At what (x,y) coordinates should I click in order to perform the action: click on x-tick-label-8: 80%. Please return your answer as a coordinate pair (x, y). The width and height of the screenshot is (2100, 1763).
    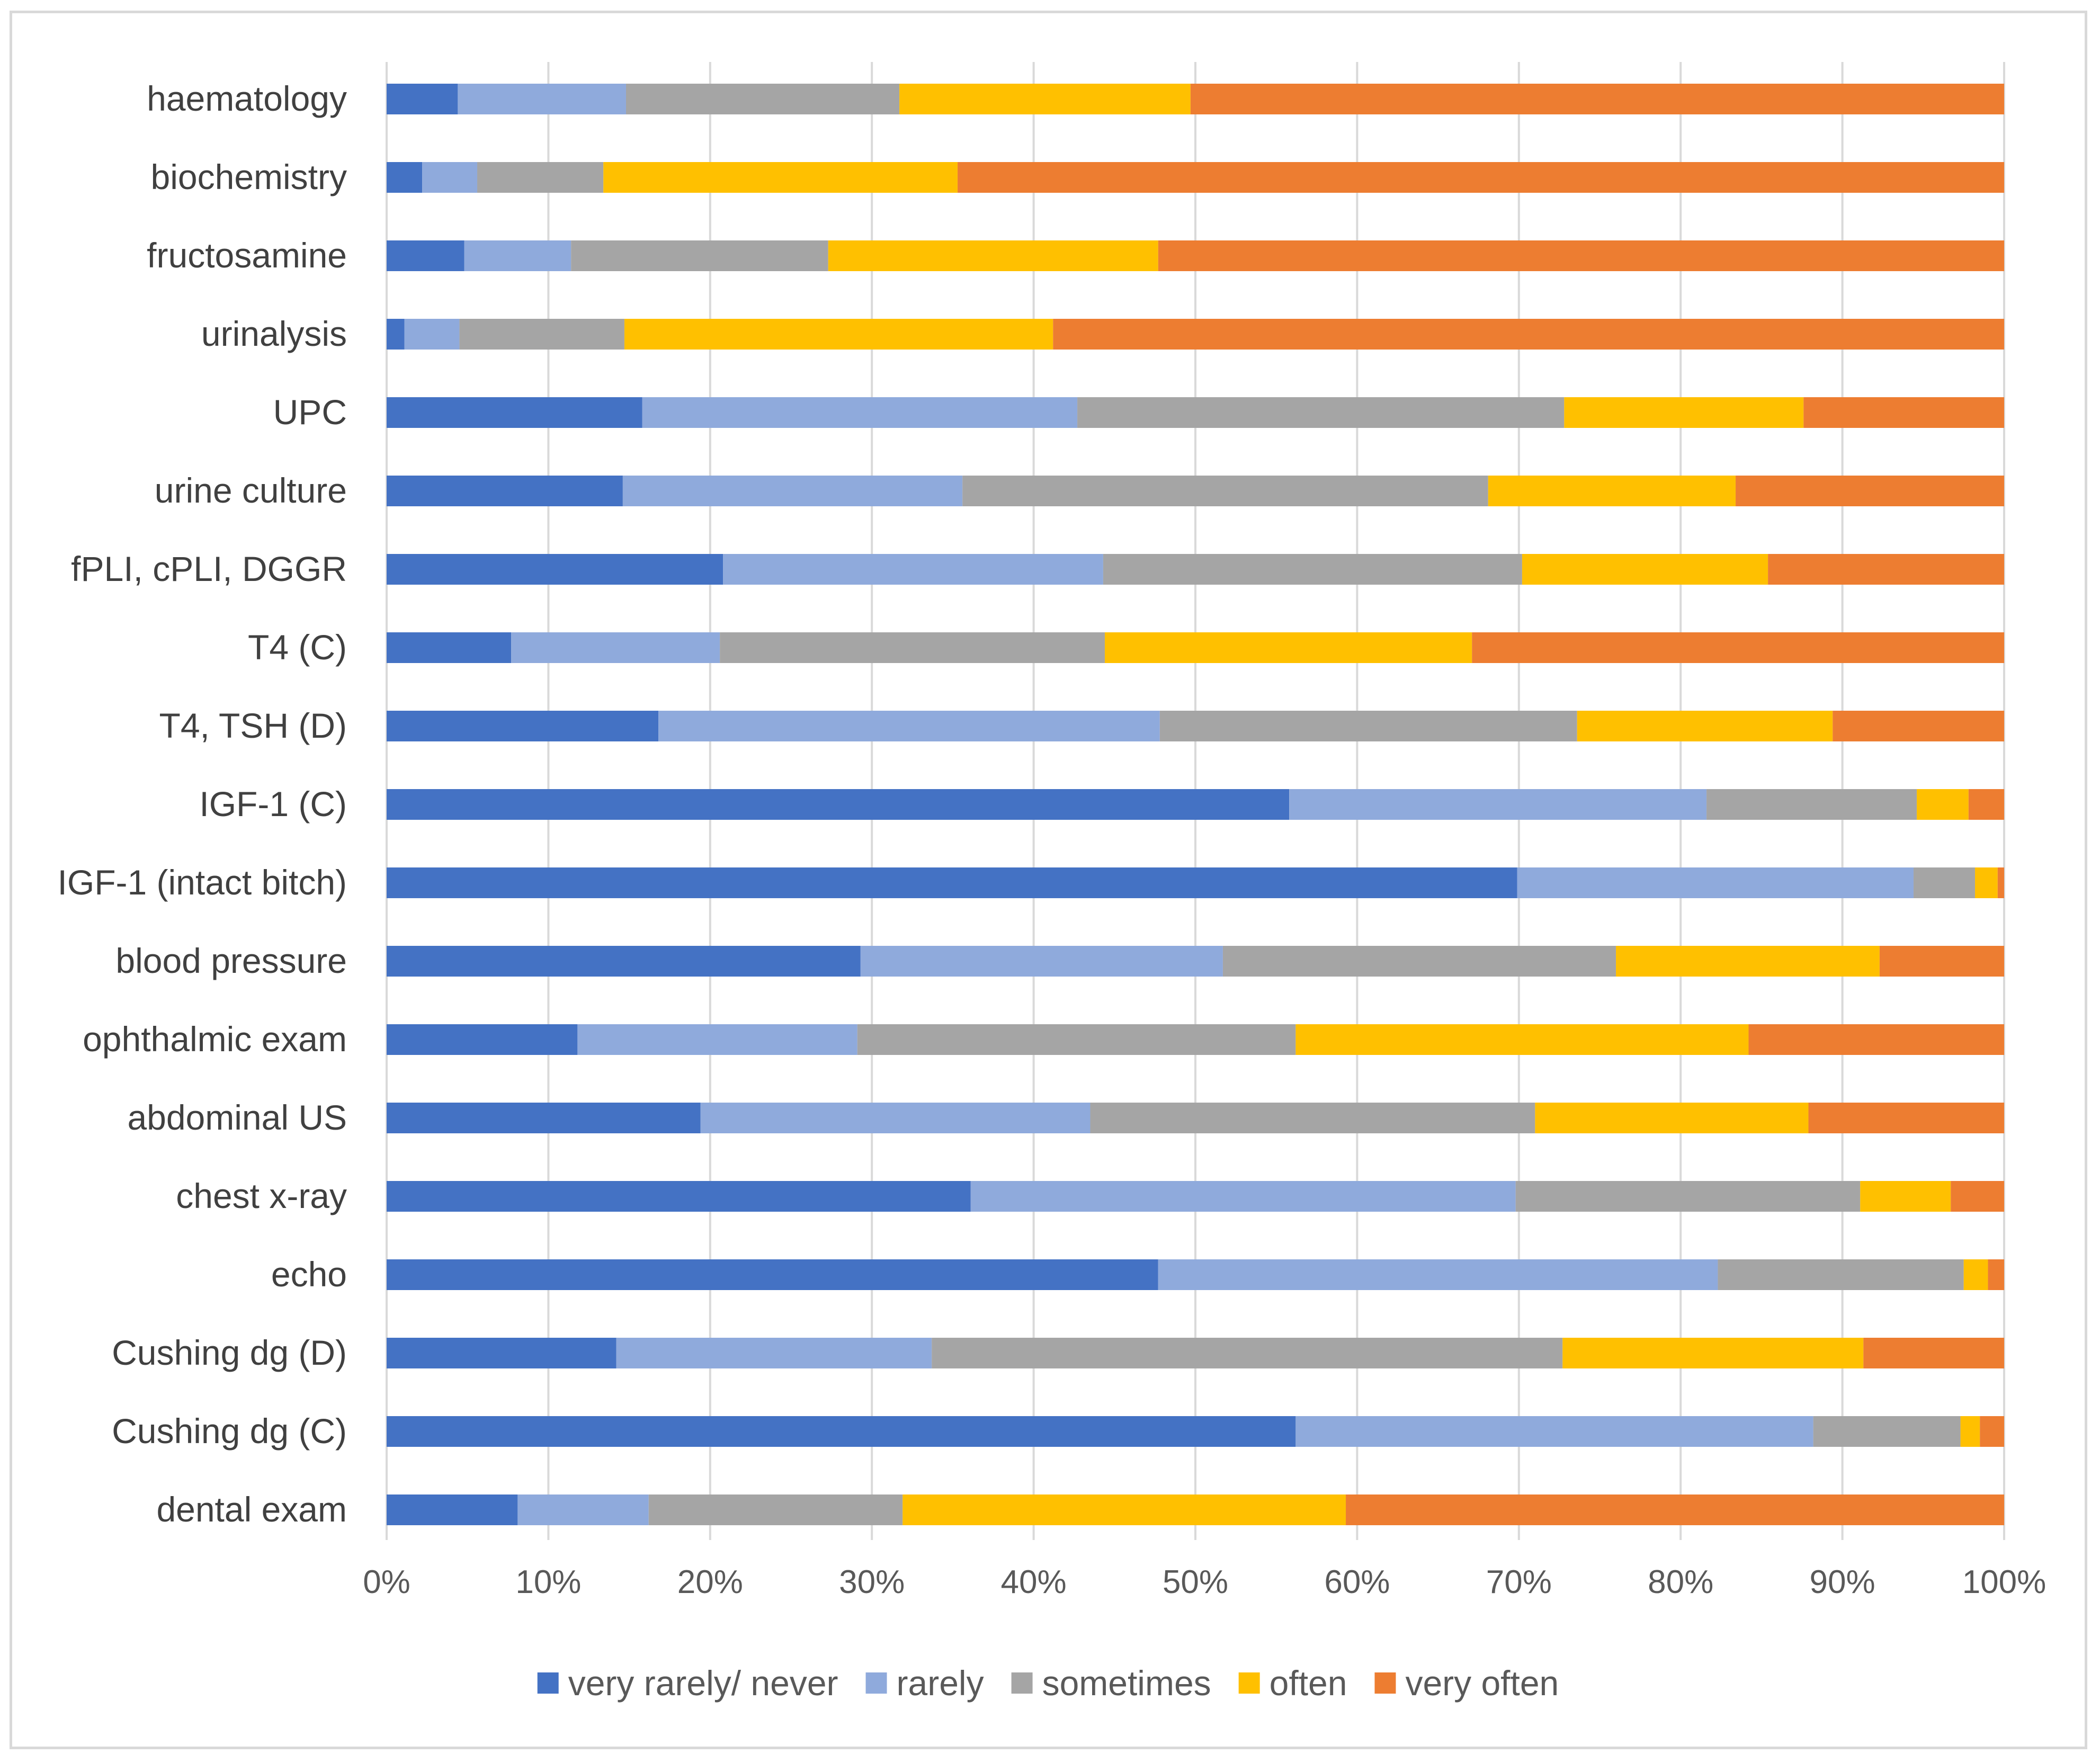
    Looking at the image, I should click on (1680, 1582).